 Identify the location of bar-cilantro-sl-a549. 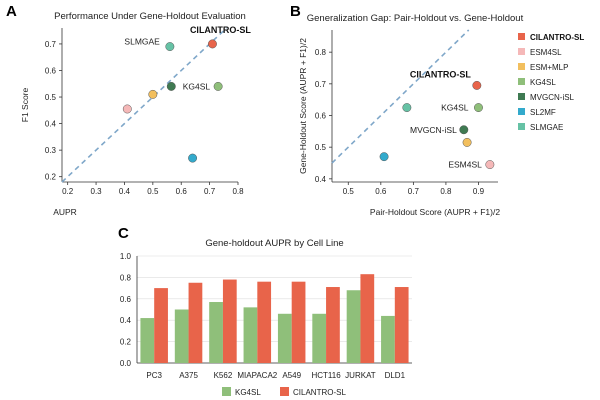
(298, 322).